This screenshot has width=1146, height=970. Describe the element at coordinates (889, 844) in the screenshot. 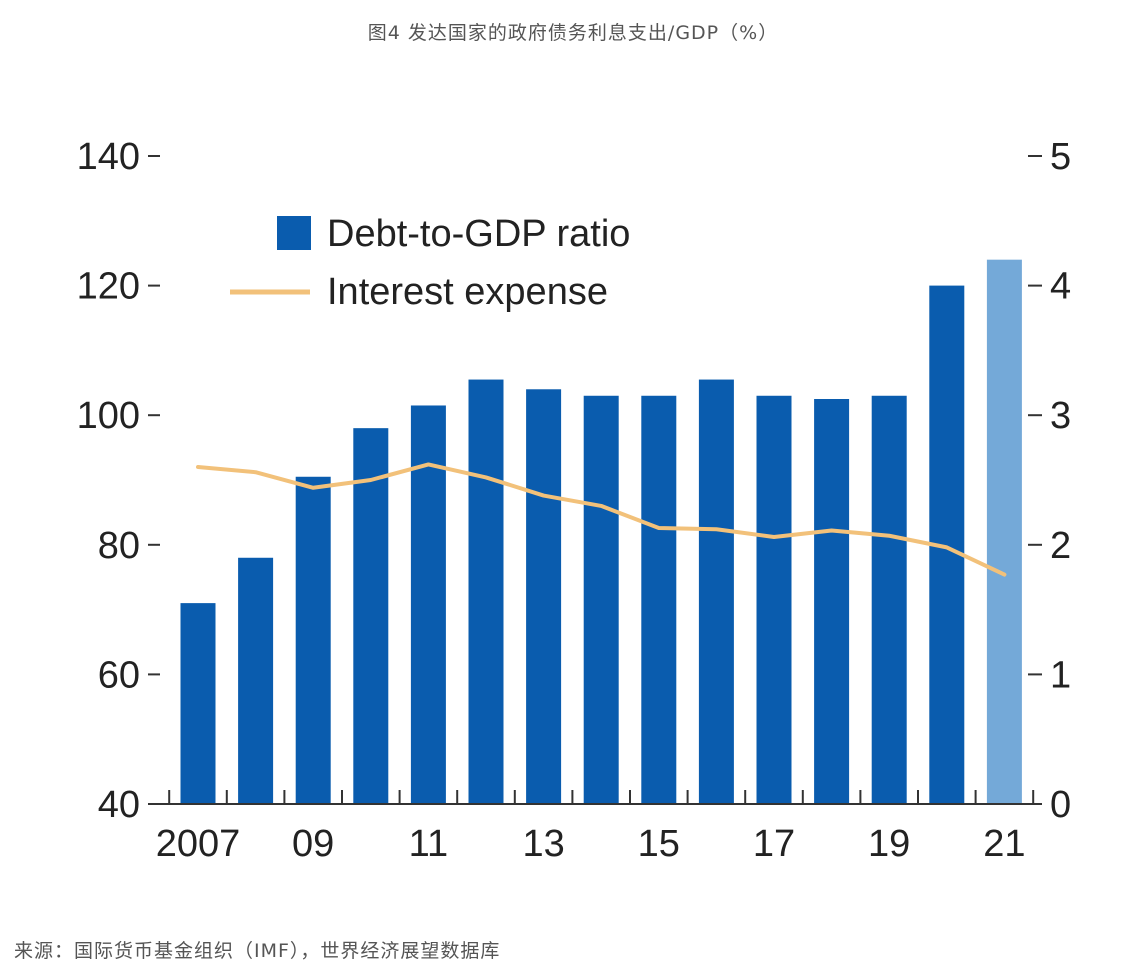

I see `x-tick-label: 19` at that location.